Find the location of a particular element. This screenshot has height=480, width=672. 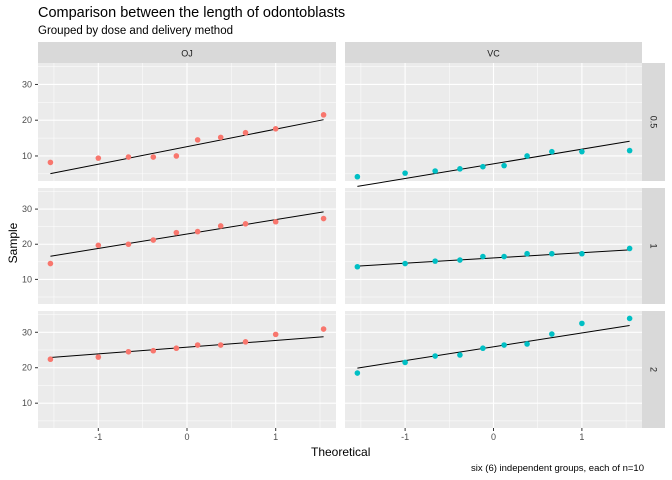

facet-strip-label: VC is located at coordinates (493, 54).